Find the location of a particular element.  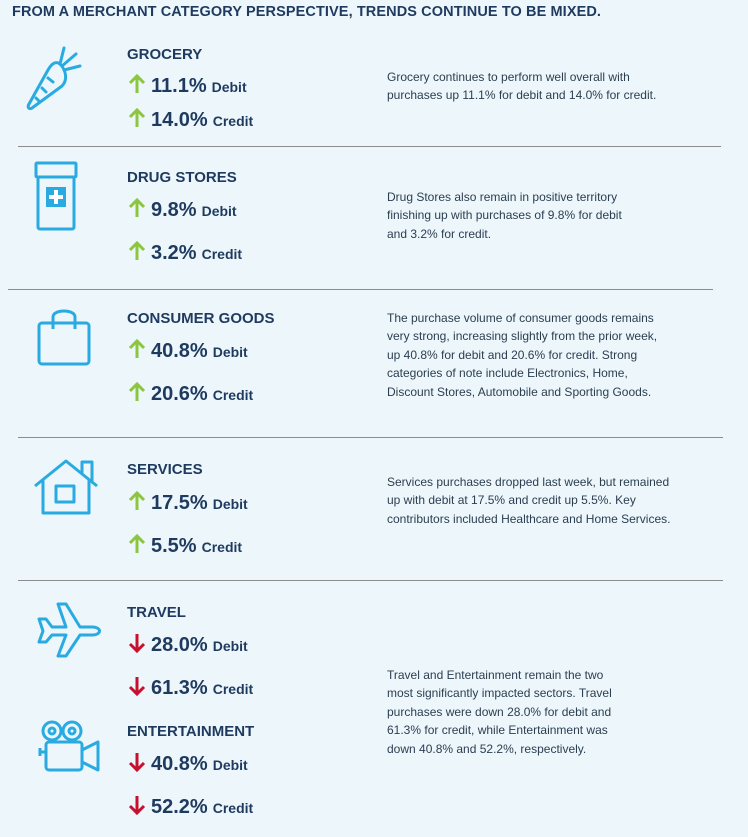

debit-stat: 11.1% Debit is located at coordinates (187, 85).